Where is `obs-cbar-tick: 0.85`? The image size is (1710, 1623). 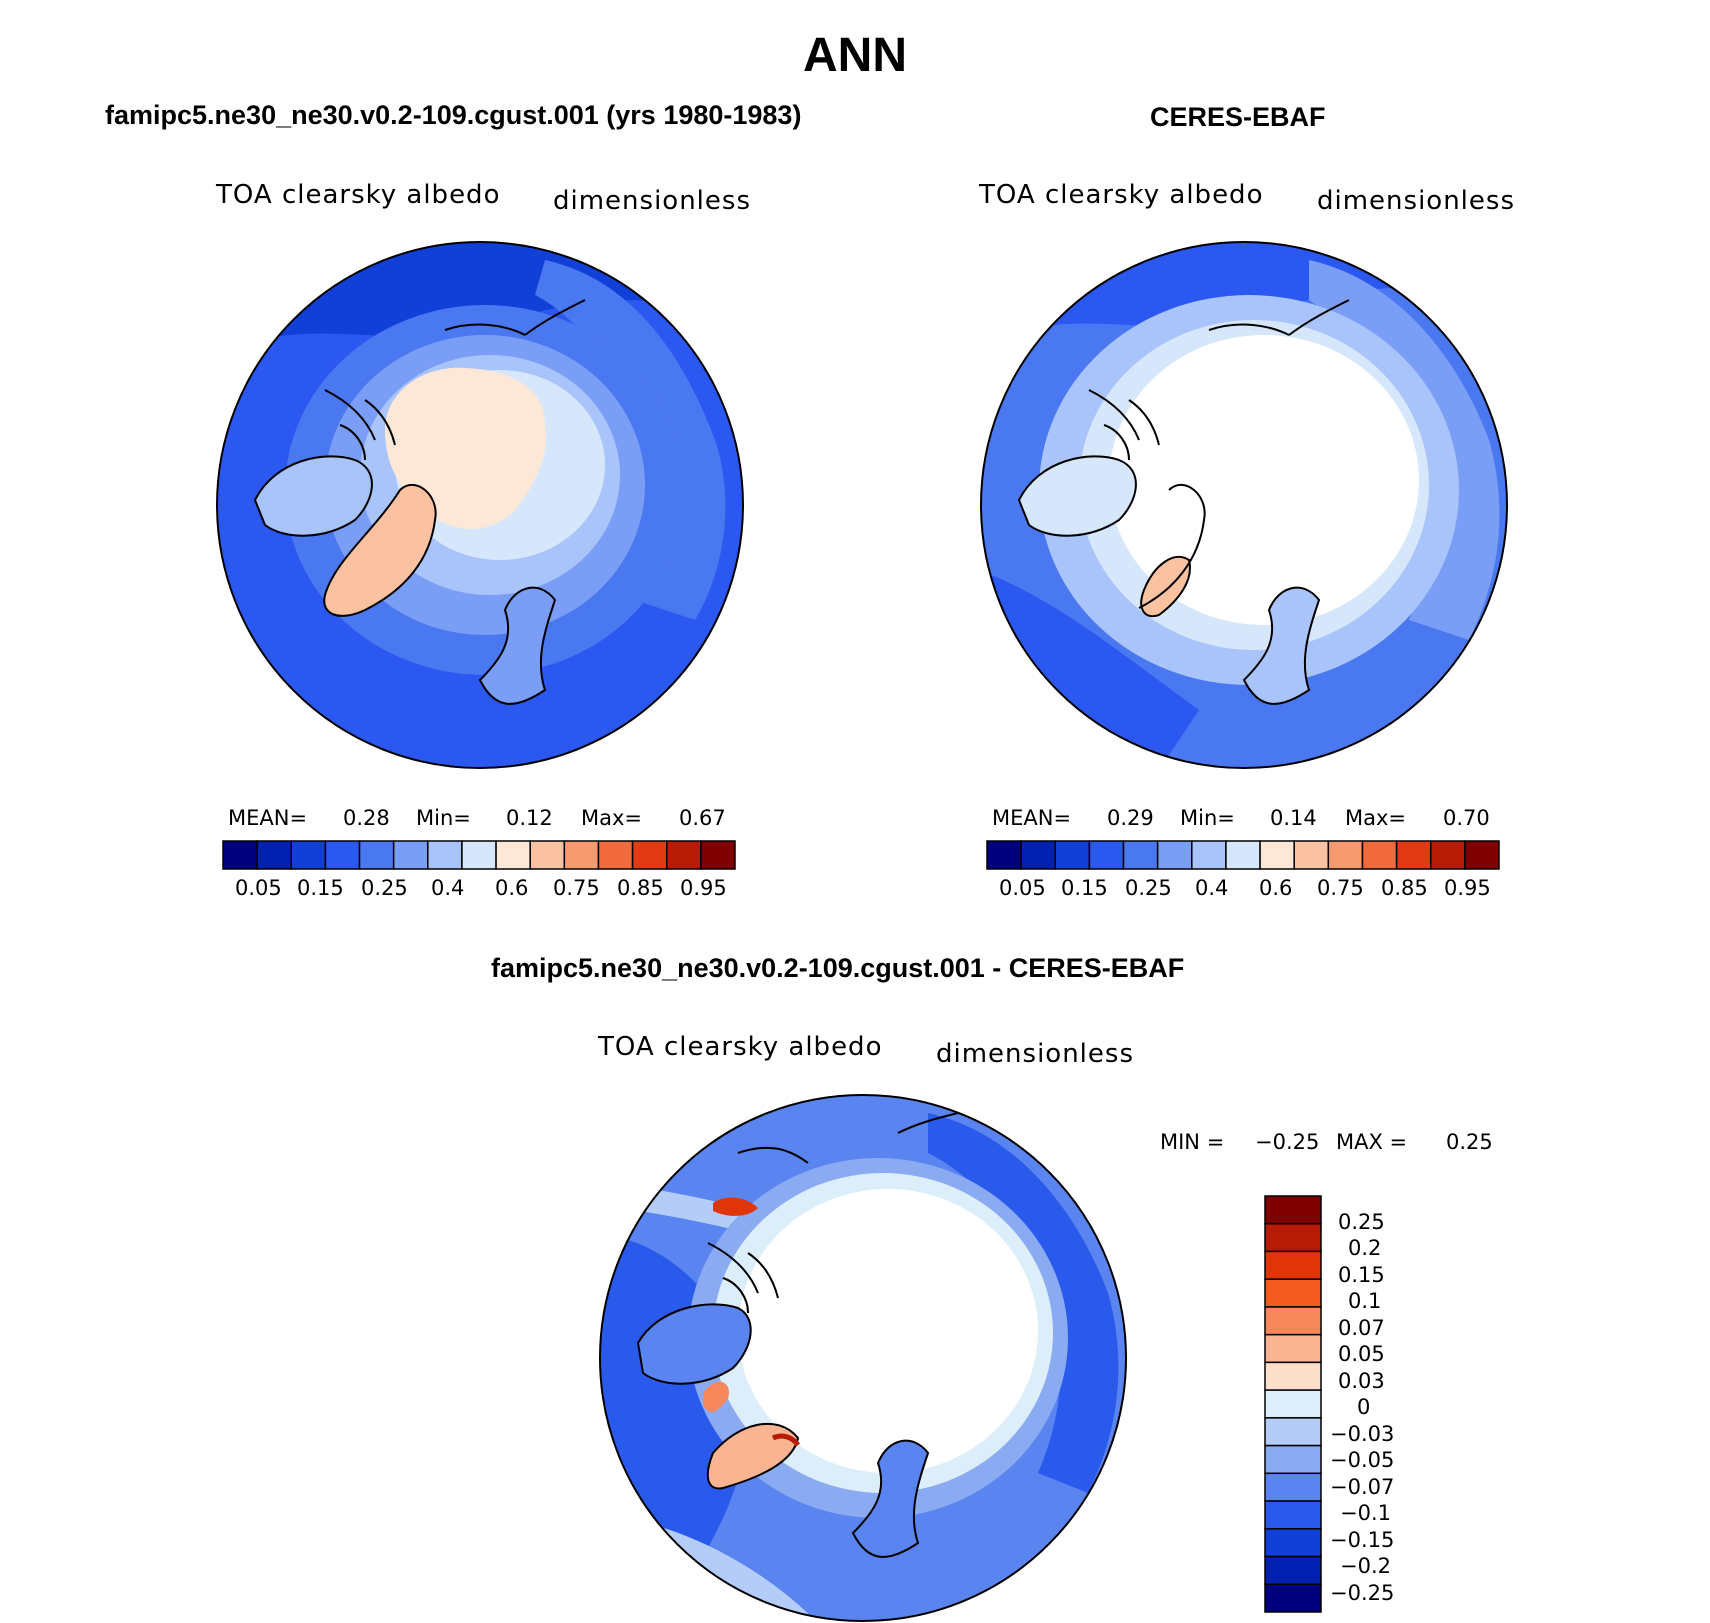 obs-cbar-tick: 0.85 is located at coordinates (1404, 888).